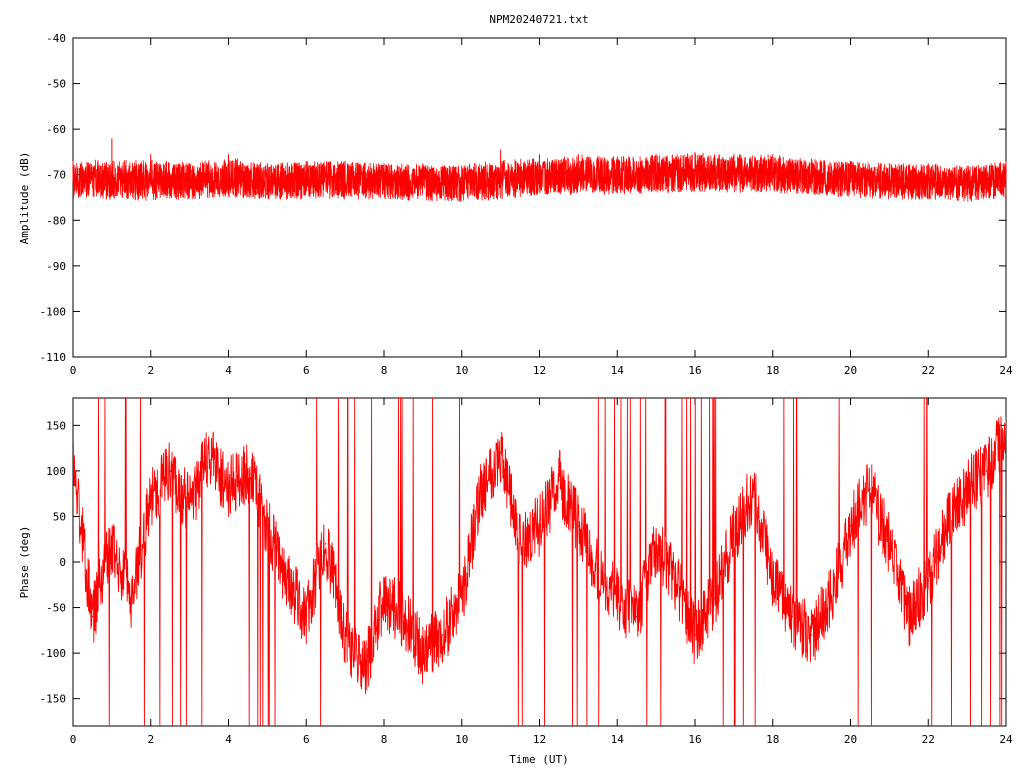 The image size is (1024, 768). What do you see at coordinates (53, 357) in the screenshot?
I see `amplitude-y-tick-label: -110` at bounding box center [53, 357].